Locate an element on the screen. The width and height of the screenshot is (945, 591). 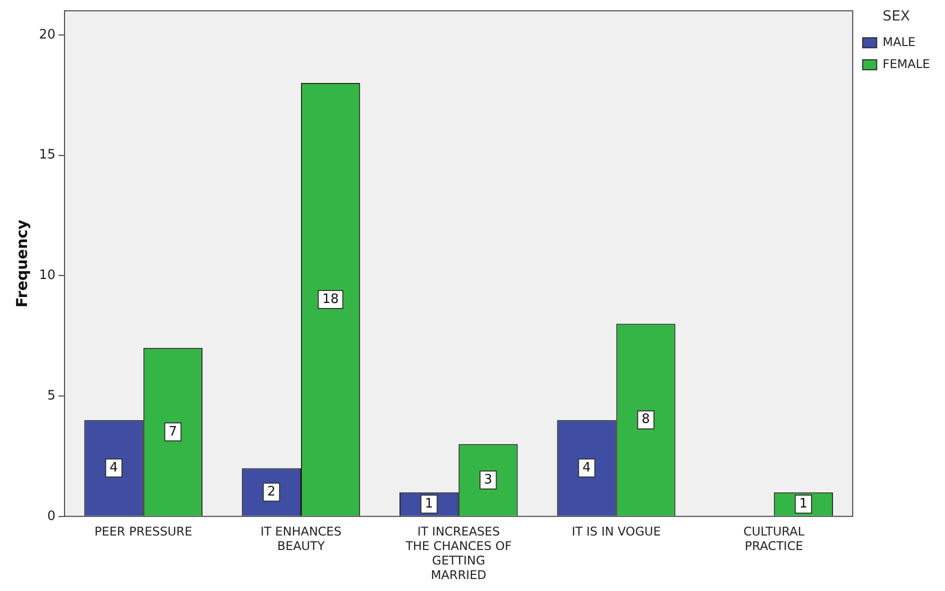
data-label: 2 is located at coordinates (271, 492).